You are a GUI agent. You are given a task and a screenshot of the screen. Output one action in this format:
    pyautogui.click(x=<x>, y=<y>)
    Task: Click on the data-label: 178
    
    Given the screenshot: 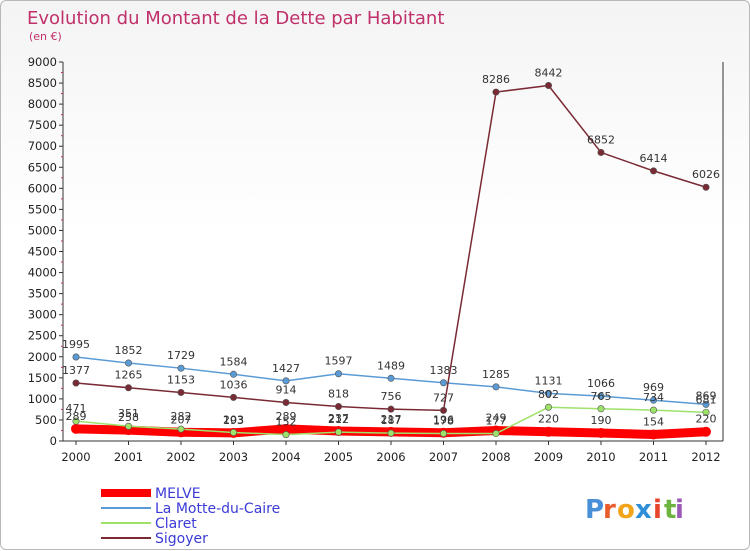 What is the action you would take?
    pyautogui.click(x=443, y=421)
    